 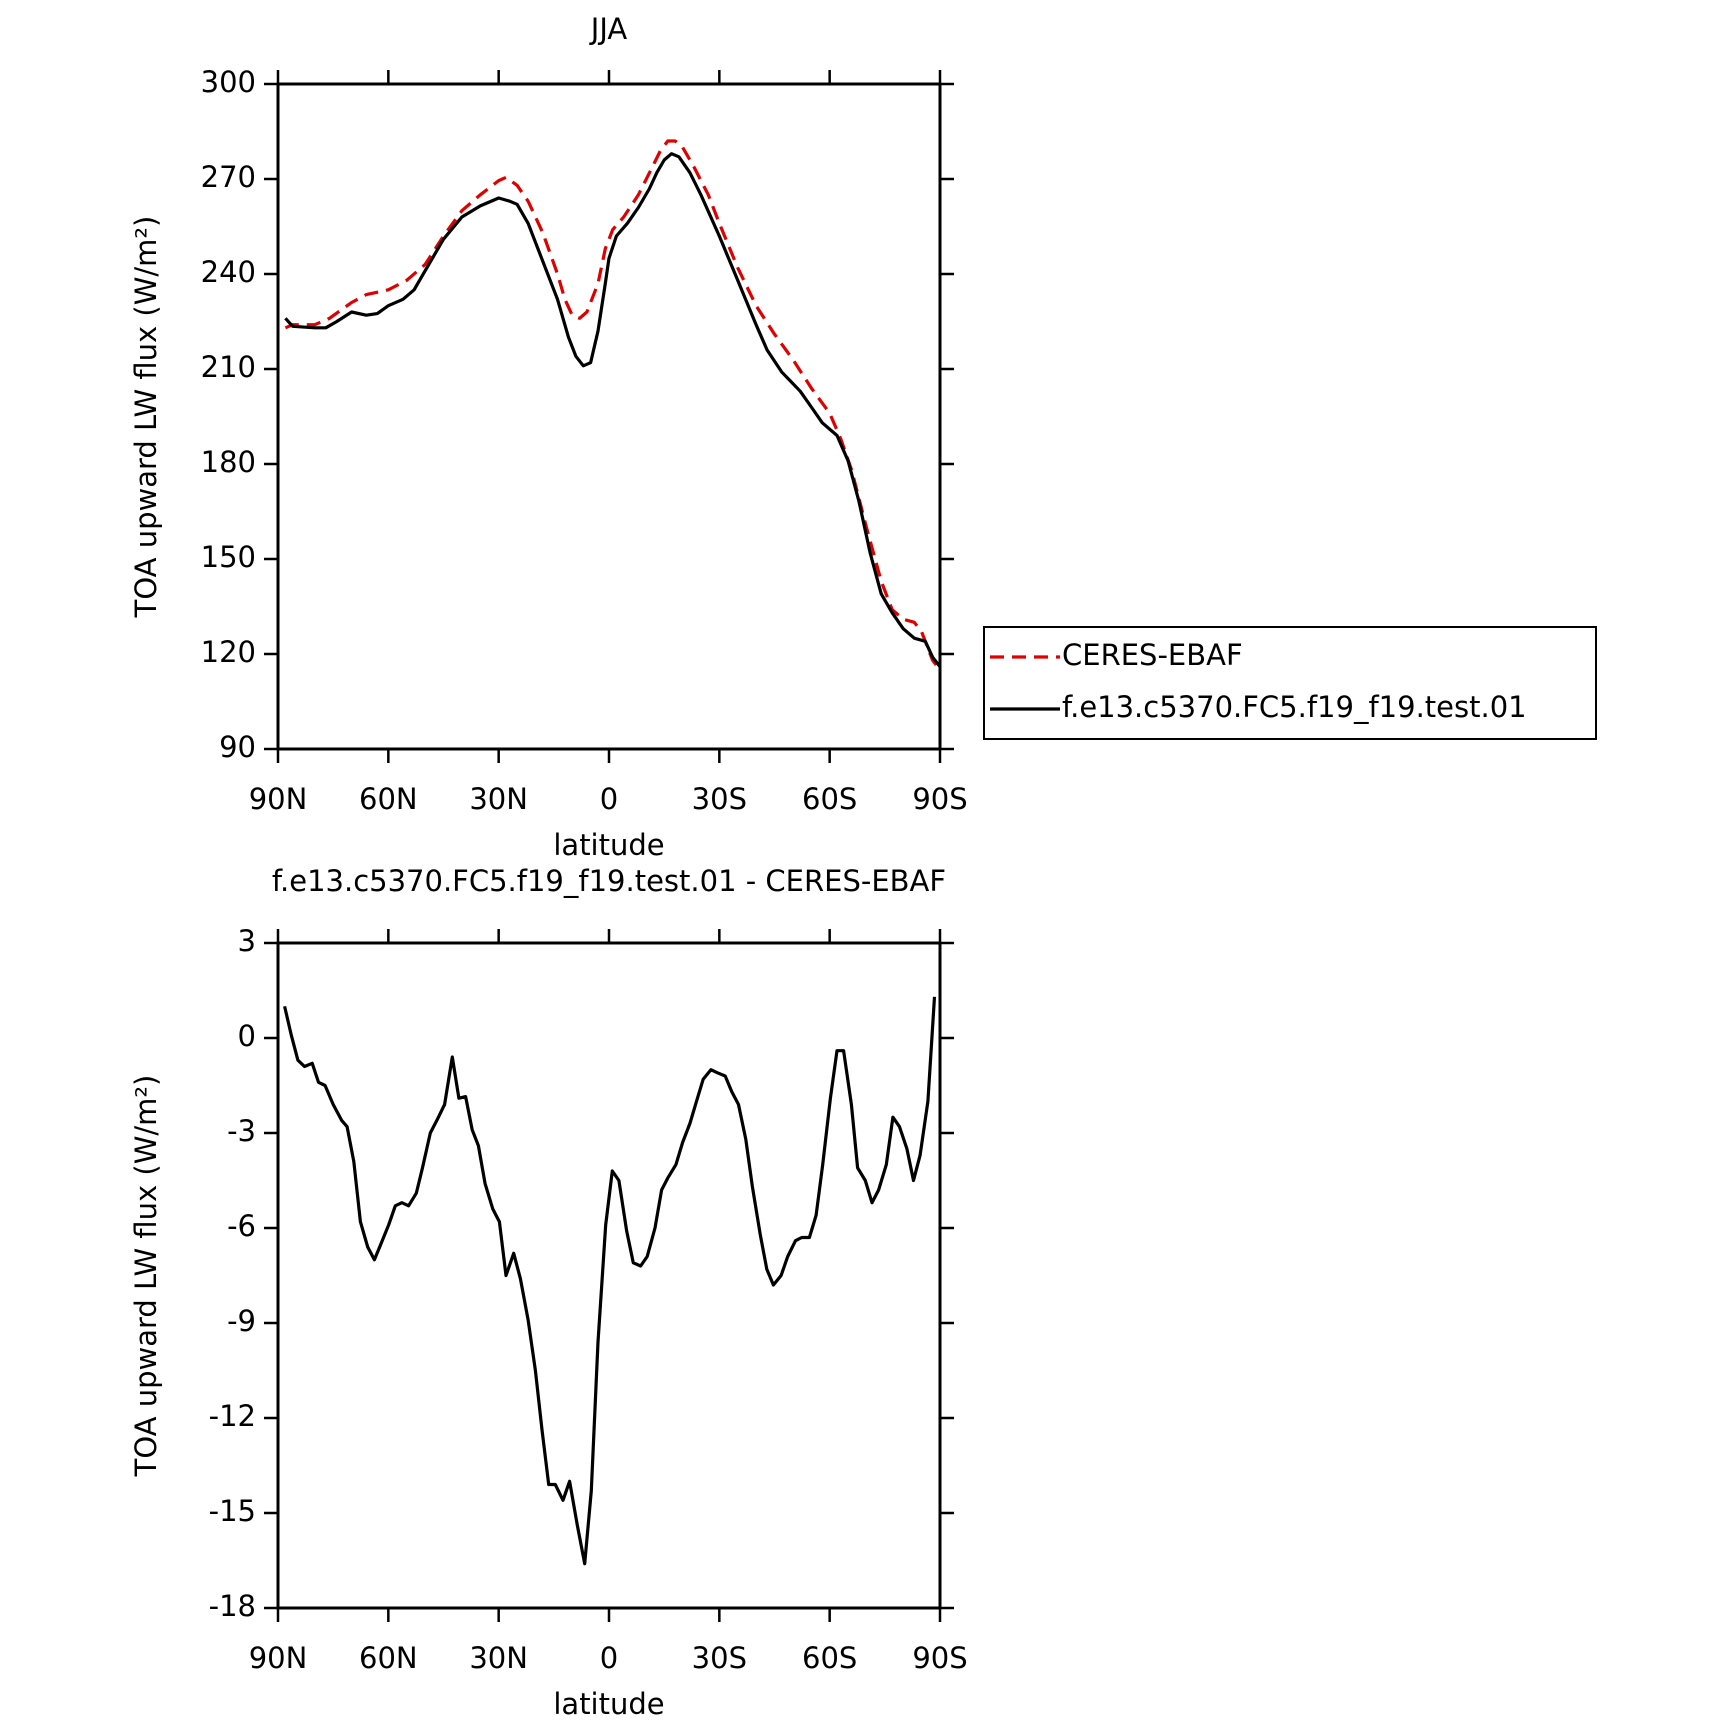 What do you see at coordinates (1294, 707) in the screenshot?
I see `legend-label: f.e13.c5370.FC5.f19_f19.test.01` at bounding box center [1294, 707].